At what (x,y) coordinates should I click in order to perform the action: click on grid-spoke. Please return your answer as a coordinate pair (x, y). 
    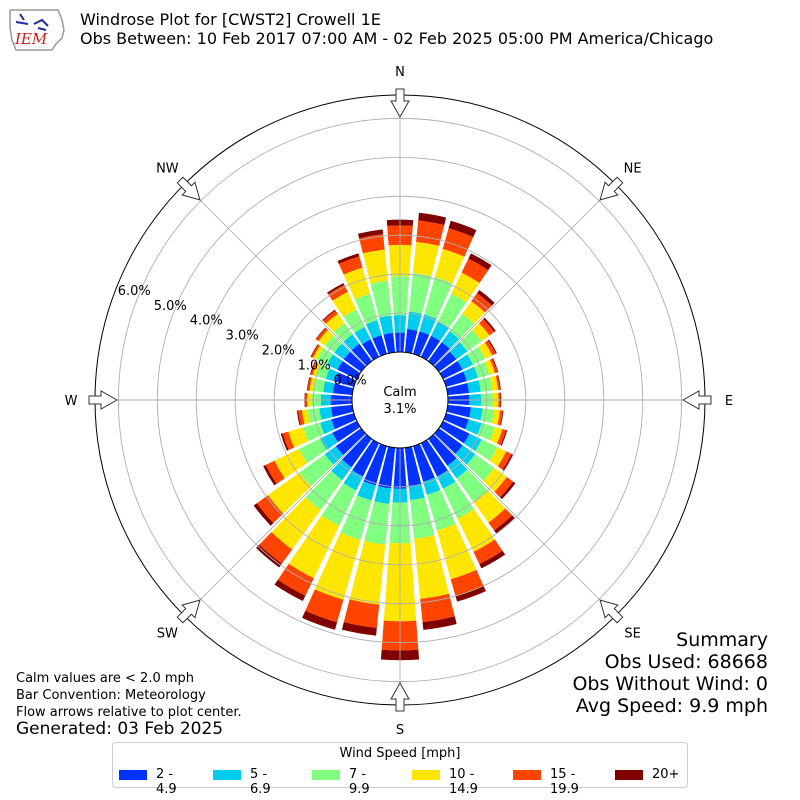
    Looking at the image, I should click on (524, 275).